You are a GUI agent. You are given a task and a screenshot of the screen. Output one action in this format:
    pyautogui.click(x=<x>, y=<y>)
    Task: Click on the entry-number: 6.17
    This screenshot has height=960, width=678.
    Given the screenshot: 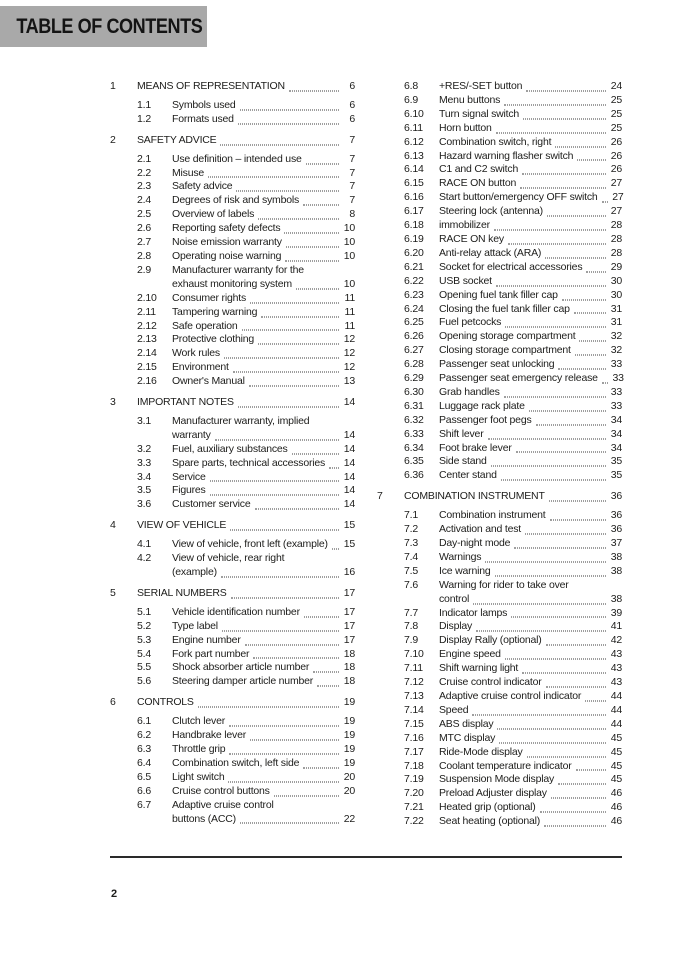 What is the action you would take?
    pyautogui.click(x=414, y=211)
    